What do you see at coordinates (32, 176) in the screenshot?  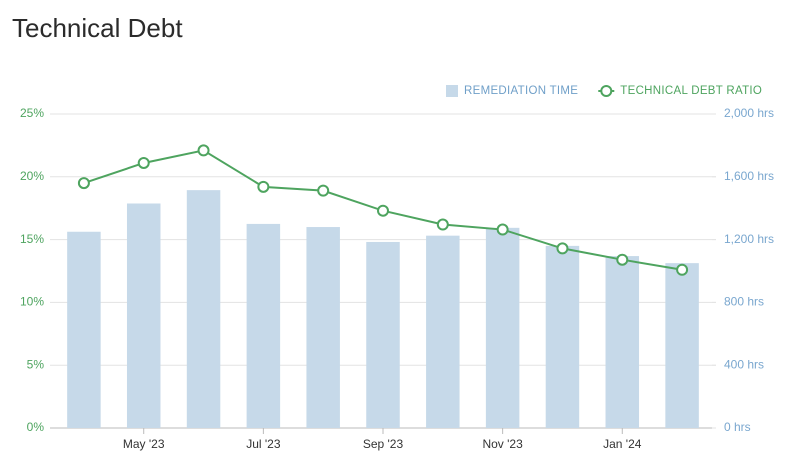 I see `y-tick-label: 20%` at bounding box center [32, 176].